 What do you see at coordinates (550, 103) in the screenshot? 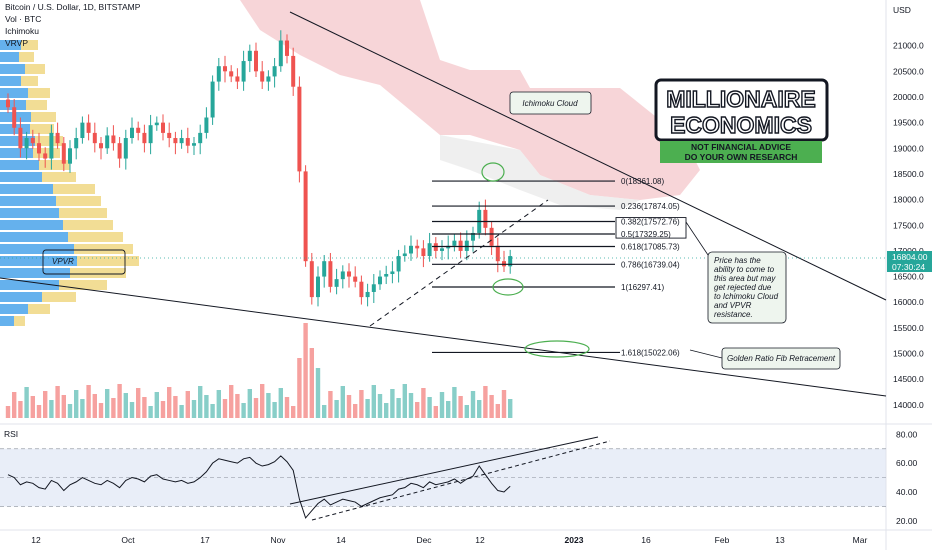
I see `ichimoku-cloud-note: Ichimoku Cloud` at bounding box center [550, 103].